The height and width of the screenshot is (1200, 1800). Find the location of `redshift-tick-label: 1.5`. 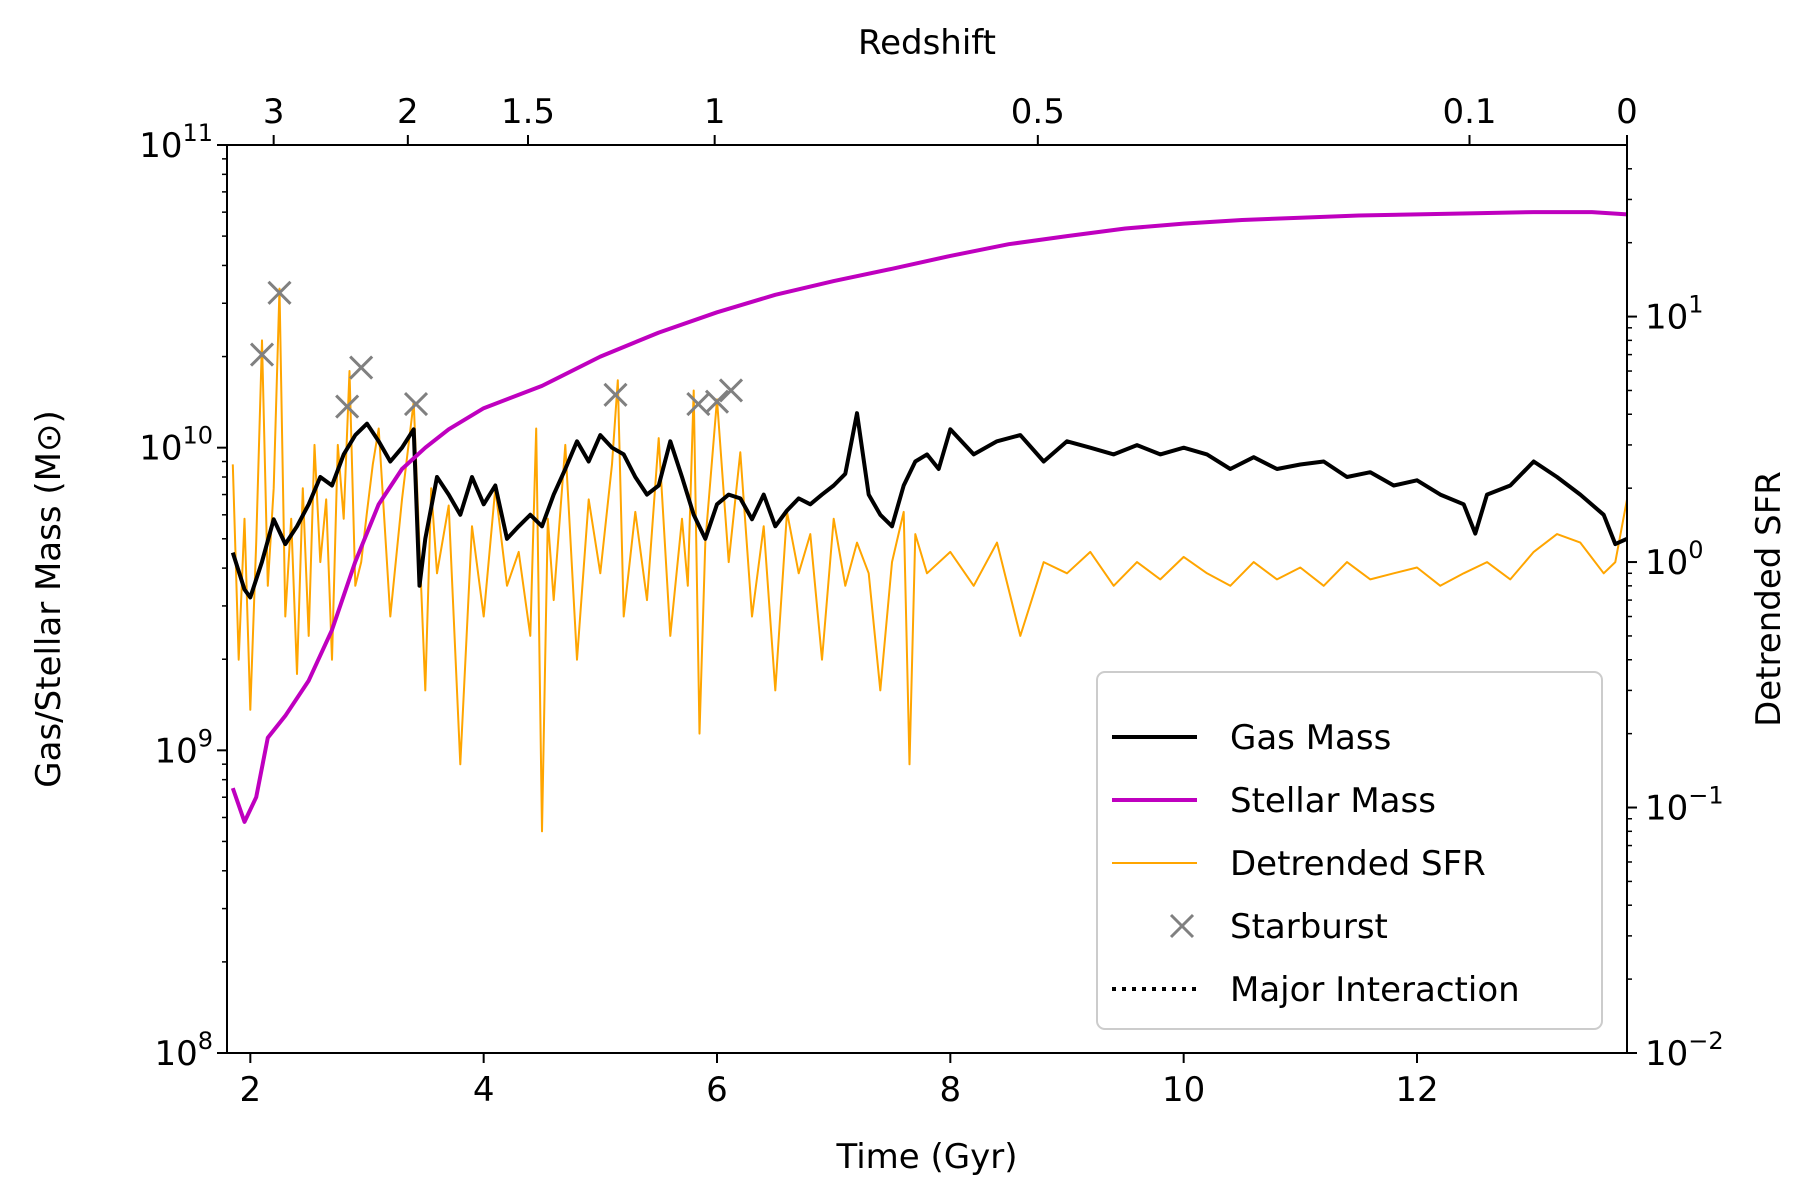

redshift-tick-label: 1.5 is located at coordinates (528, 112).